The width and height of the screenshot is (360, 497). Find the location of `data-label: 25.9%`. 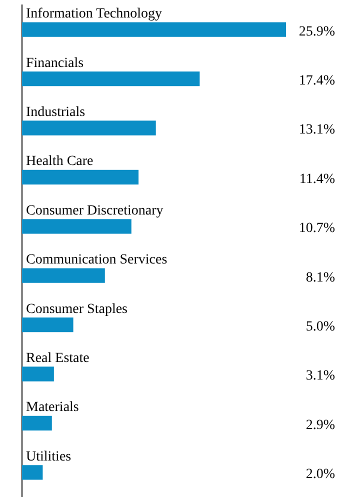

data-label: 25.9% is located at coordinates (317, 32).